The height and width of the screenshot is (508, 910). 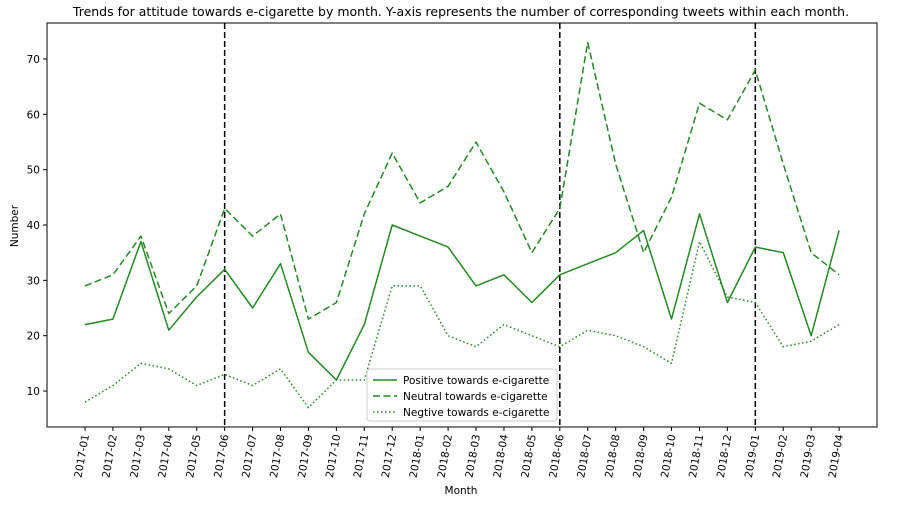 I want to click on x-tick-label: 2019-03, so click(x=808, y=455).